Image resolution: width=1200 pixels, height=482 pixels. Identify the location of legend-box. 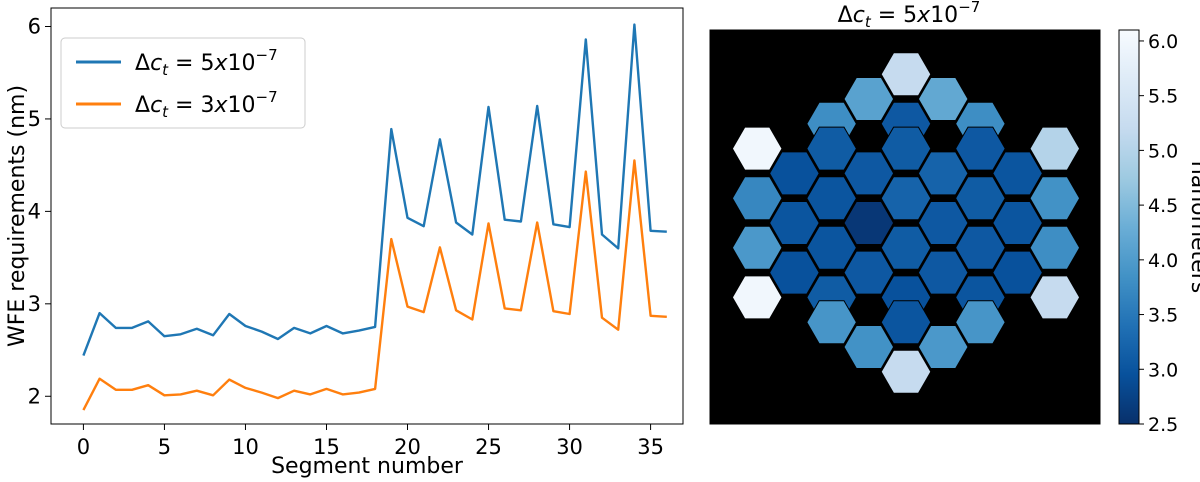
(183, 83).